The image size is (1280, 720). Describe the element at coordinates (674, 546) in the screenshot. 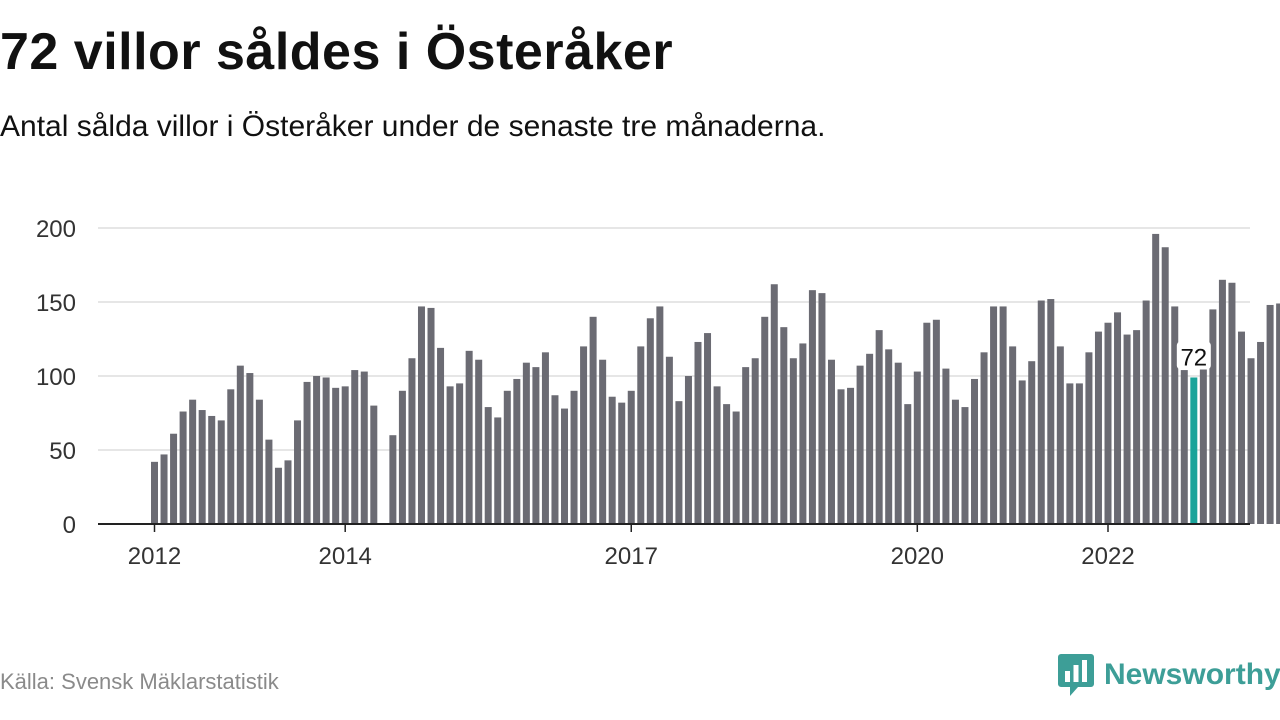

I see `x-axis: 2012 2014 2017 2020 2022` at that location.